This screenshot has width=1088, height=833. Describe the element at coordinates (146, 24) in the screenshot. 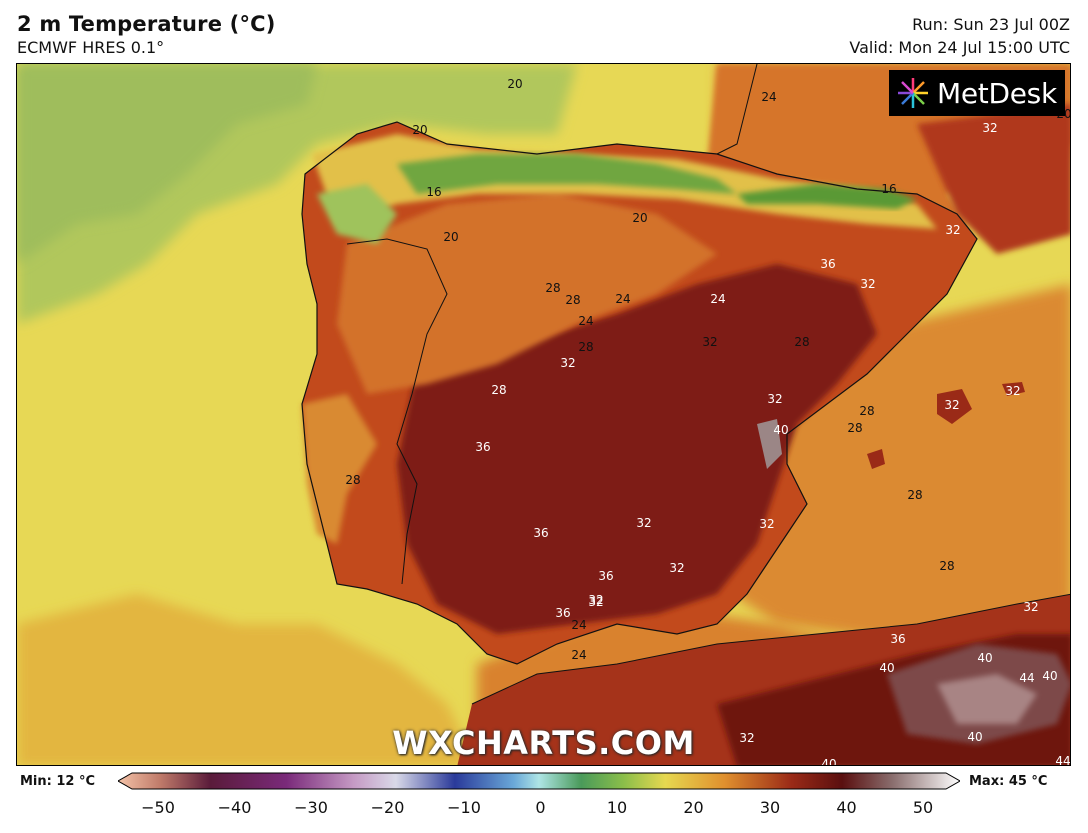

I see `chart-title: 2 m Temperature (°C)` at that location.